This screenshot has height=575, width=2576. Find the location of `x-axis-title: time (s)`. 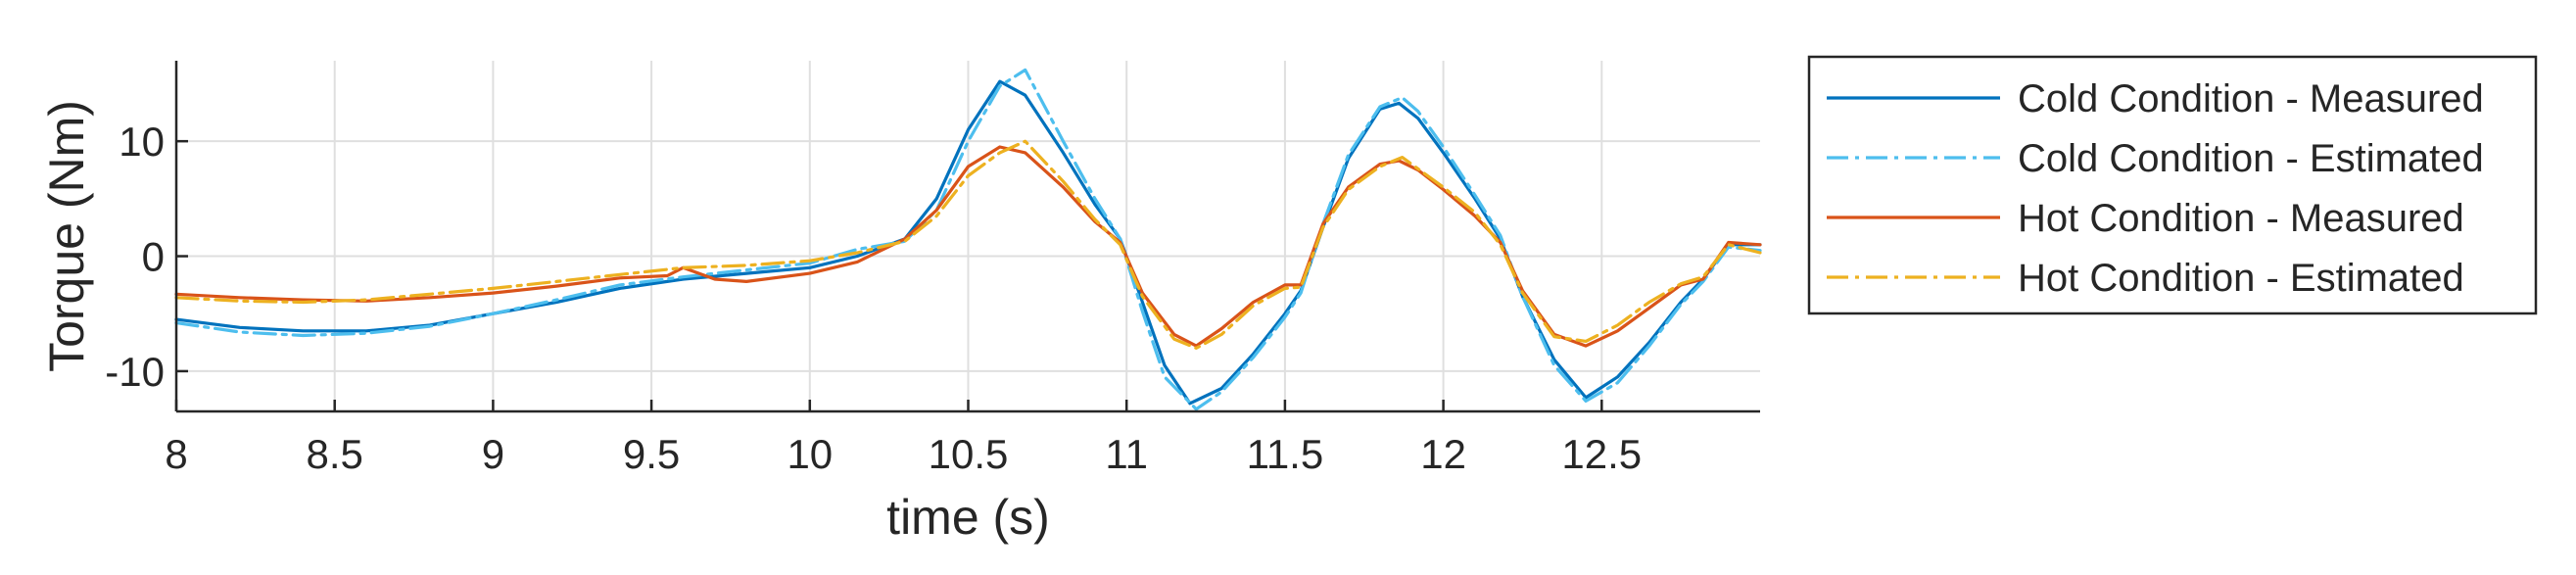

x-axis-title: time (s) is located at coordinates (968, 518).